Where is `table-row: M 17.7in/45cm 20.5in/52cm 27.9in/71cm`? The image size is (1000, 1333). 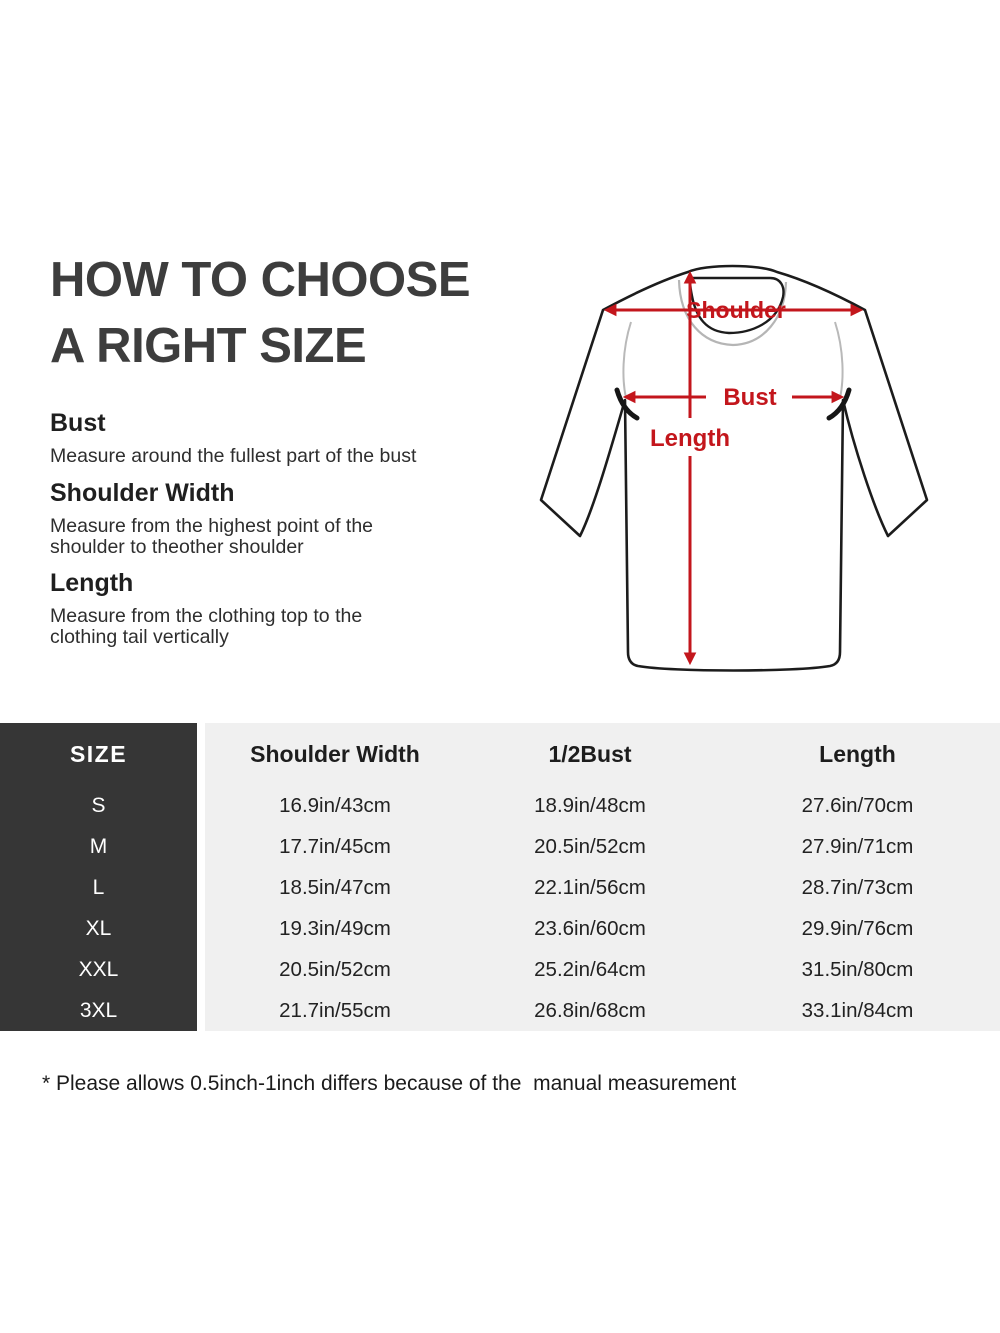 table-row: M 17.7in/45cm 20.5in/52cm 27.9in/71cm is located at coordinates (500, 846).